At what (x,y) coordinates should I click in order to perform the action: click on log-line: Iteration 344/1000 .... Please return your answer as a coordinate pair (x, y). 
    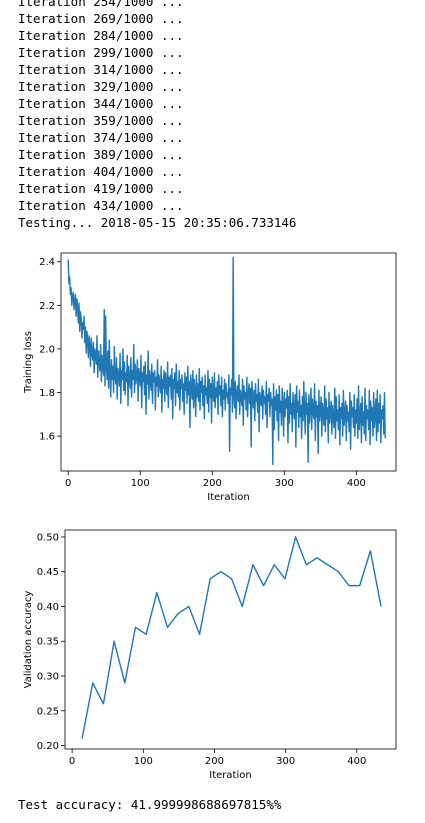
    Looking at the image, I should click on (101, 103).